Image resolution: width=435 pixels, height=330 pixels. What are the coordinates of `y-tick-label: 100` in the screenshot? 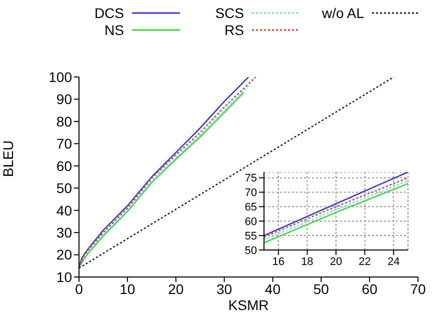 It's located at (60, 76).